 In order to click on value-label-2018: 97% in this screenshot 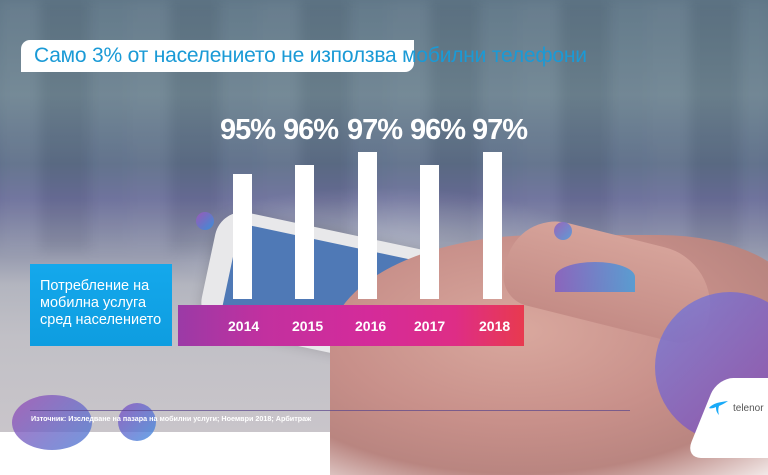, I will do `click(500, 130)`.